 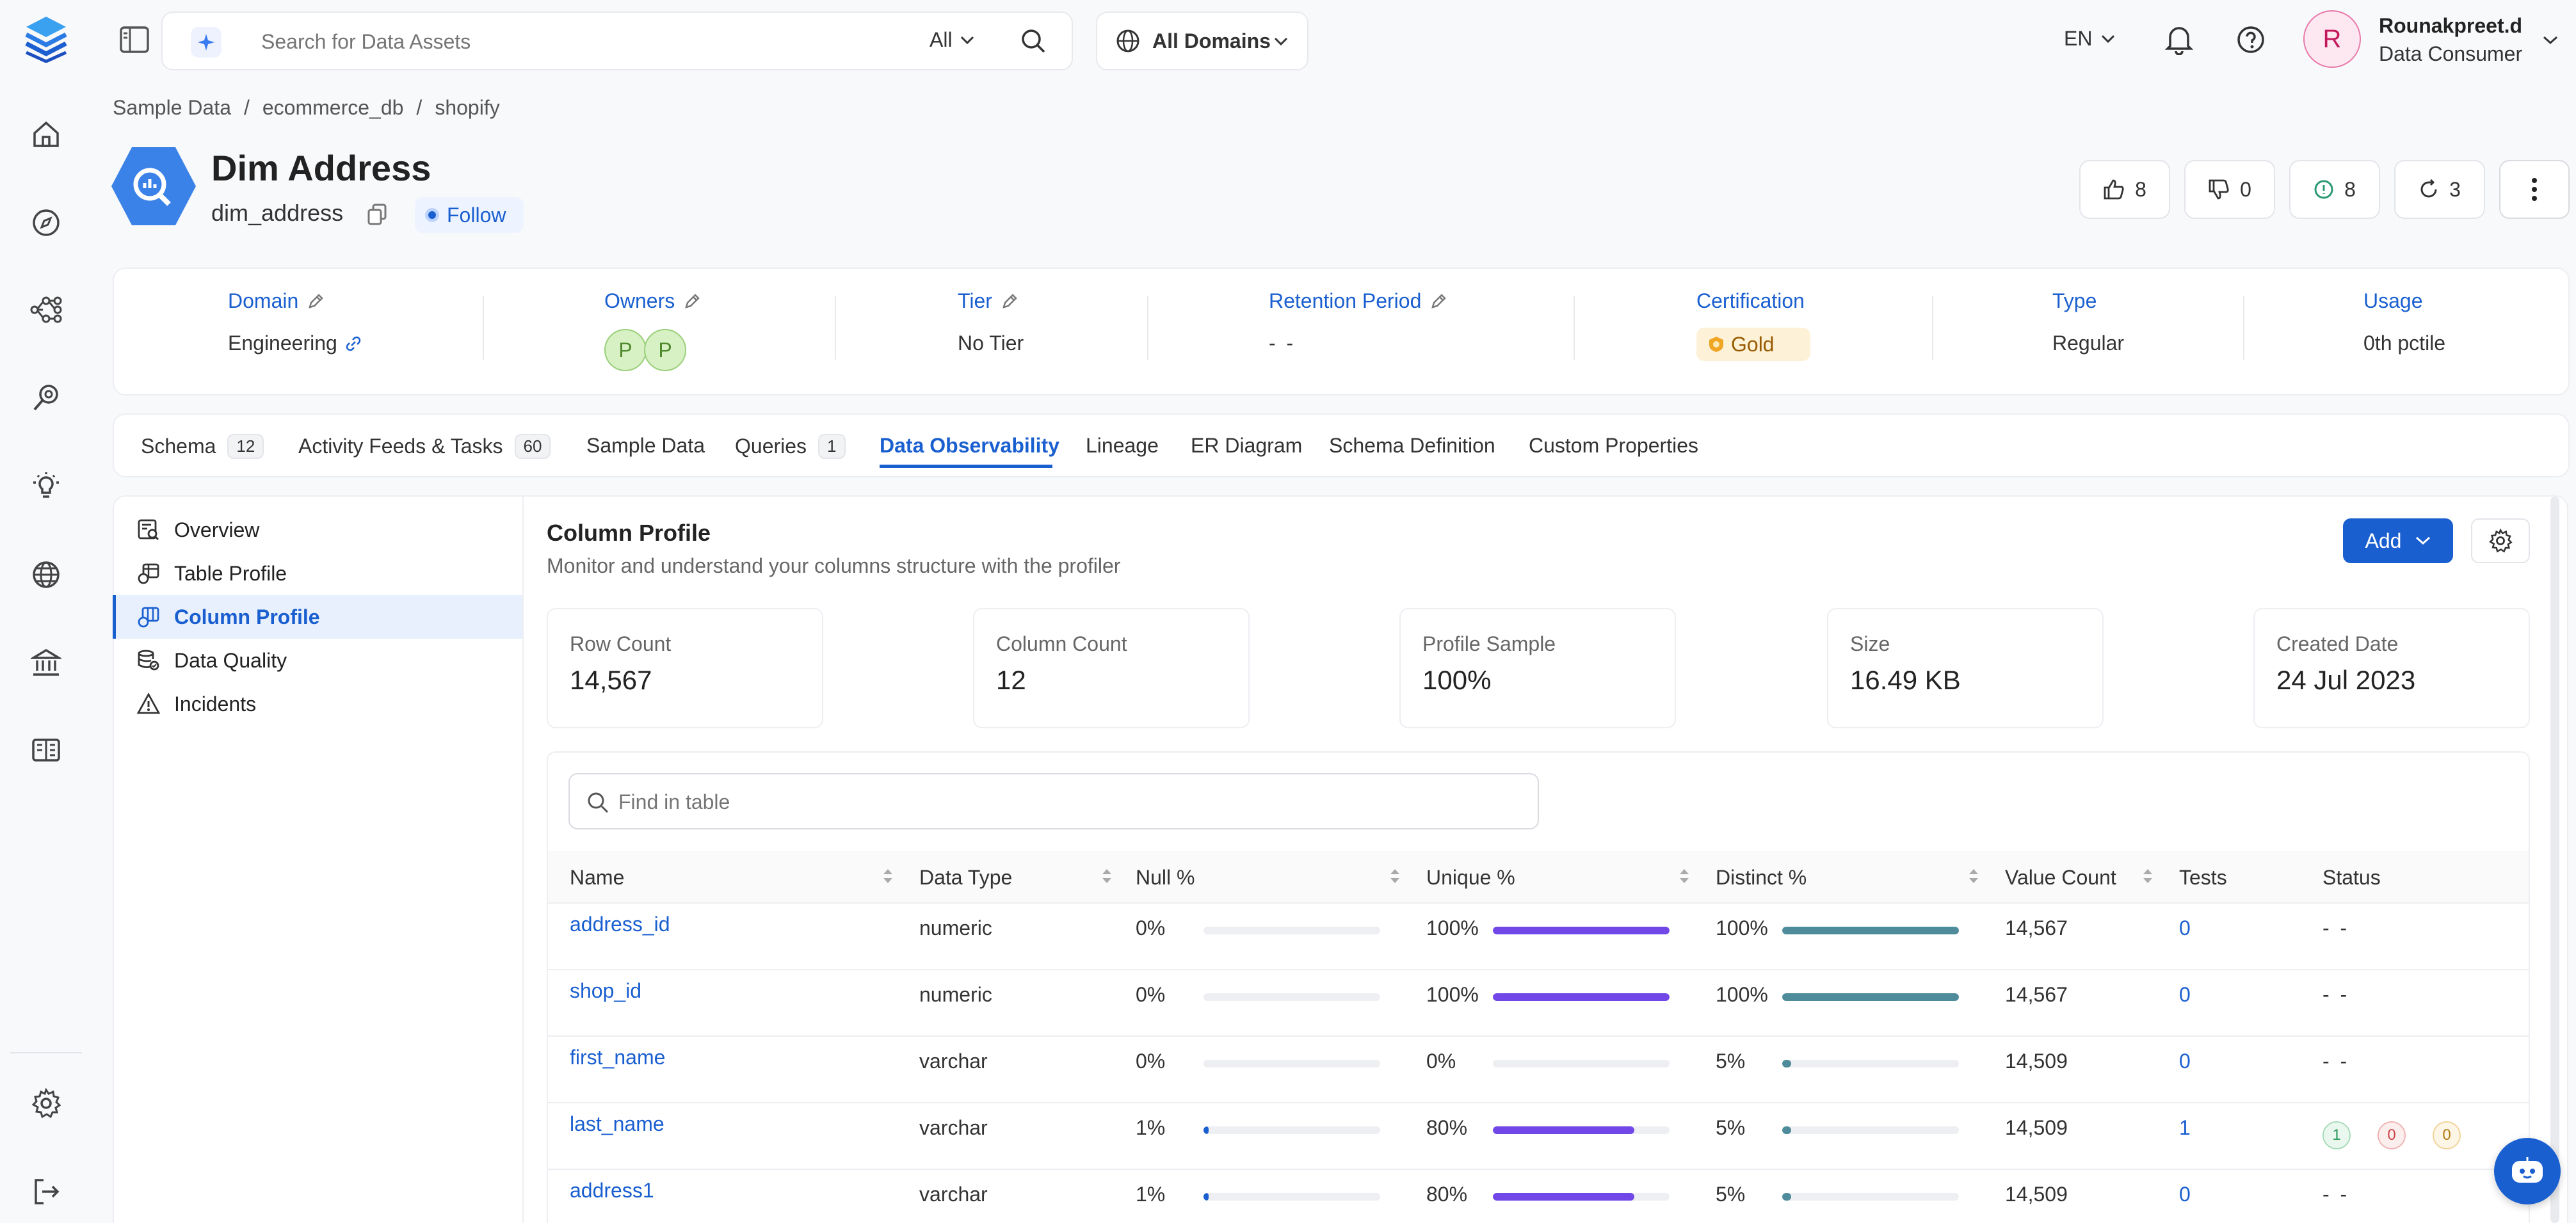 What do you see at coordinates (46, 1104) in the screenshot?
I see `settings-gear-icon` at bounding box center [46, 1104].